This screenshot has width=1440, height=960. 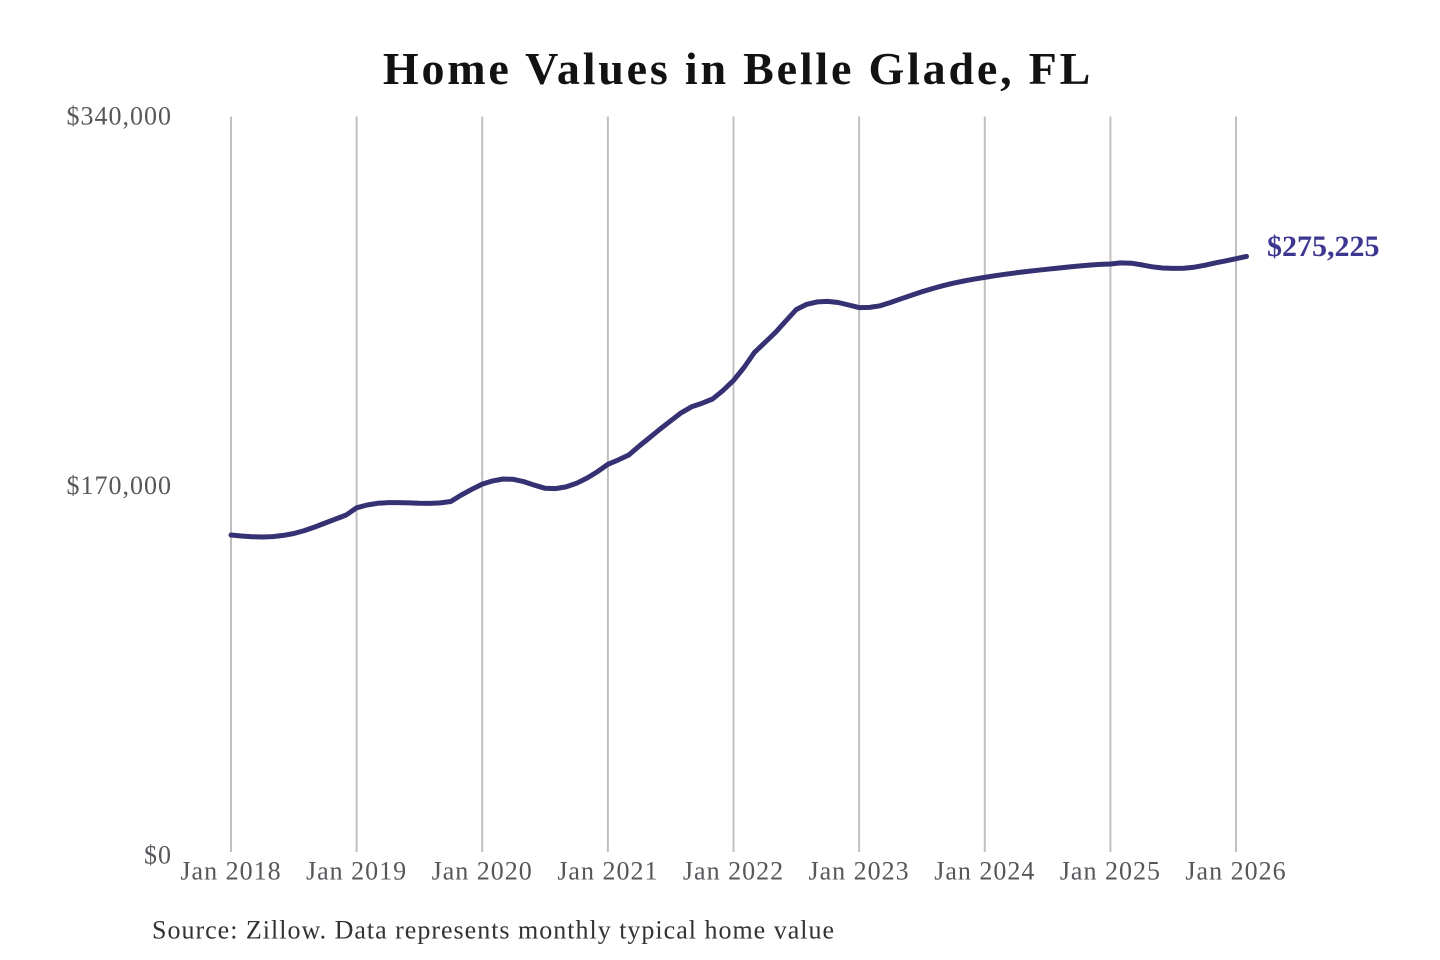 I want to click on svg-text: $170,000, so click(x=120, y=485).